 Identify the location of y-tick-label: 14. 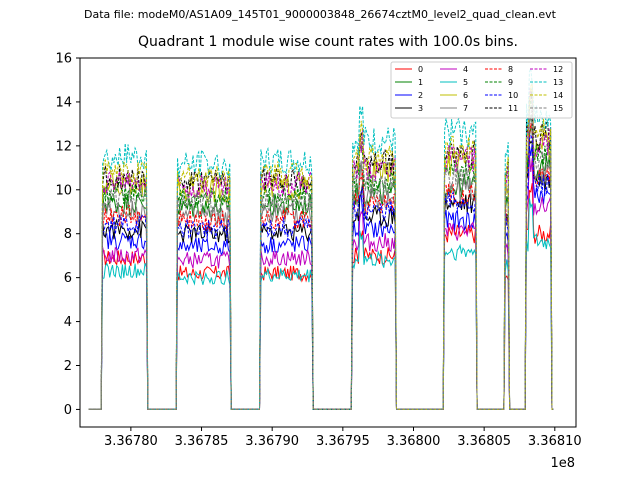
(63, 102).